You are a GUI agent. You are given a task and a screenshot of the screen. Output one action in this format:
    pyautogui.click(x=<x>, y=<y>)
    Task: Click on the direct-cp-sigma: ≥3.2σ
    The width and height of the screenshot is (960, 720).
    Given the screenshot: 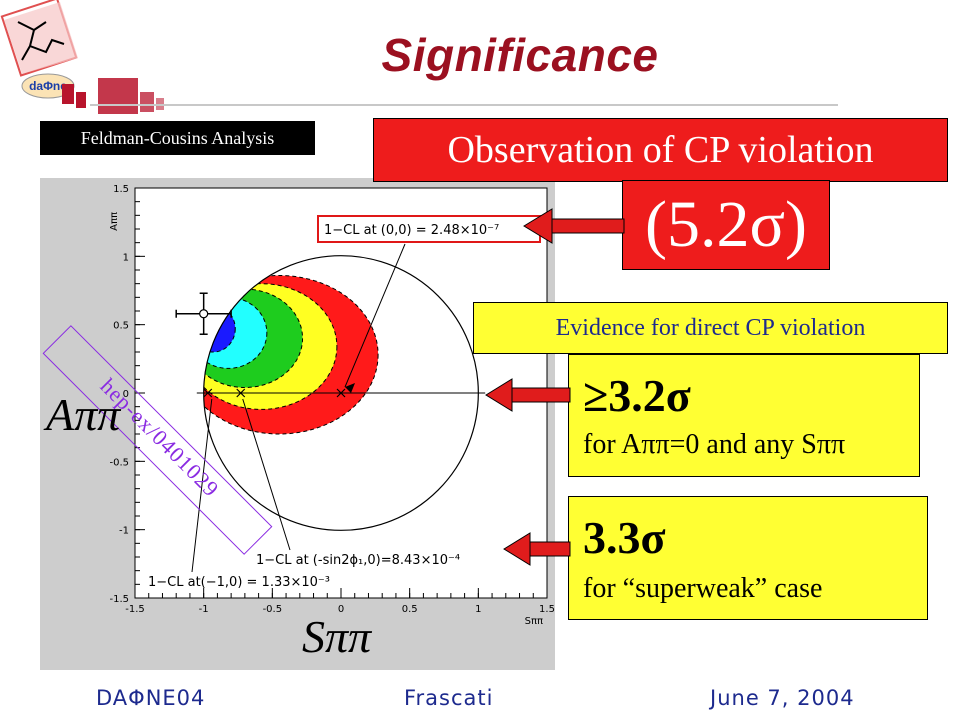 What is the action you would take?
    pyautogui.click(x=637, y=395)
    